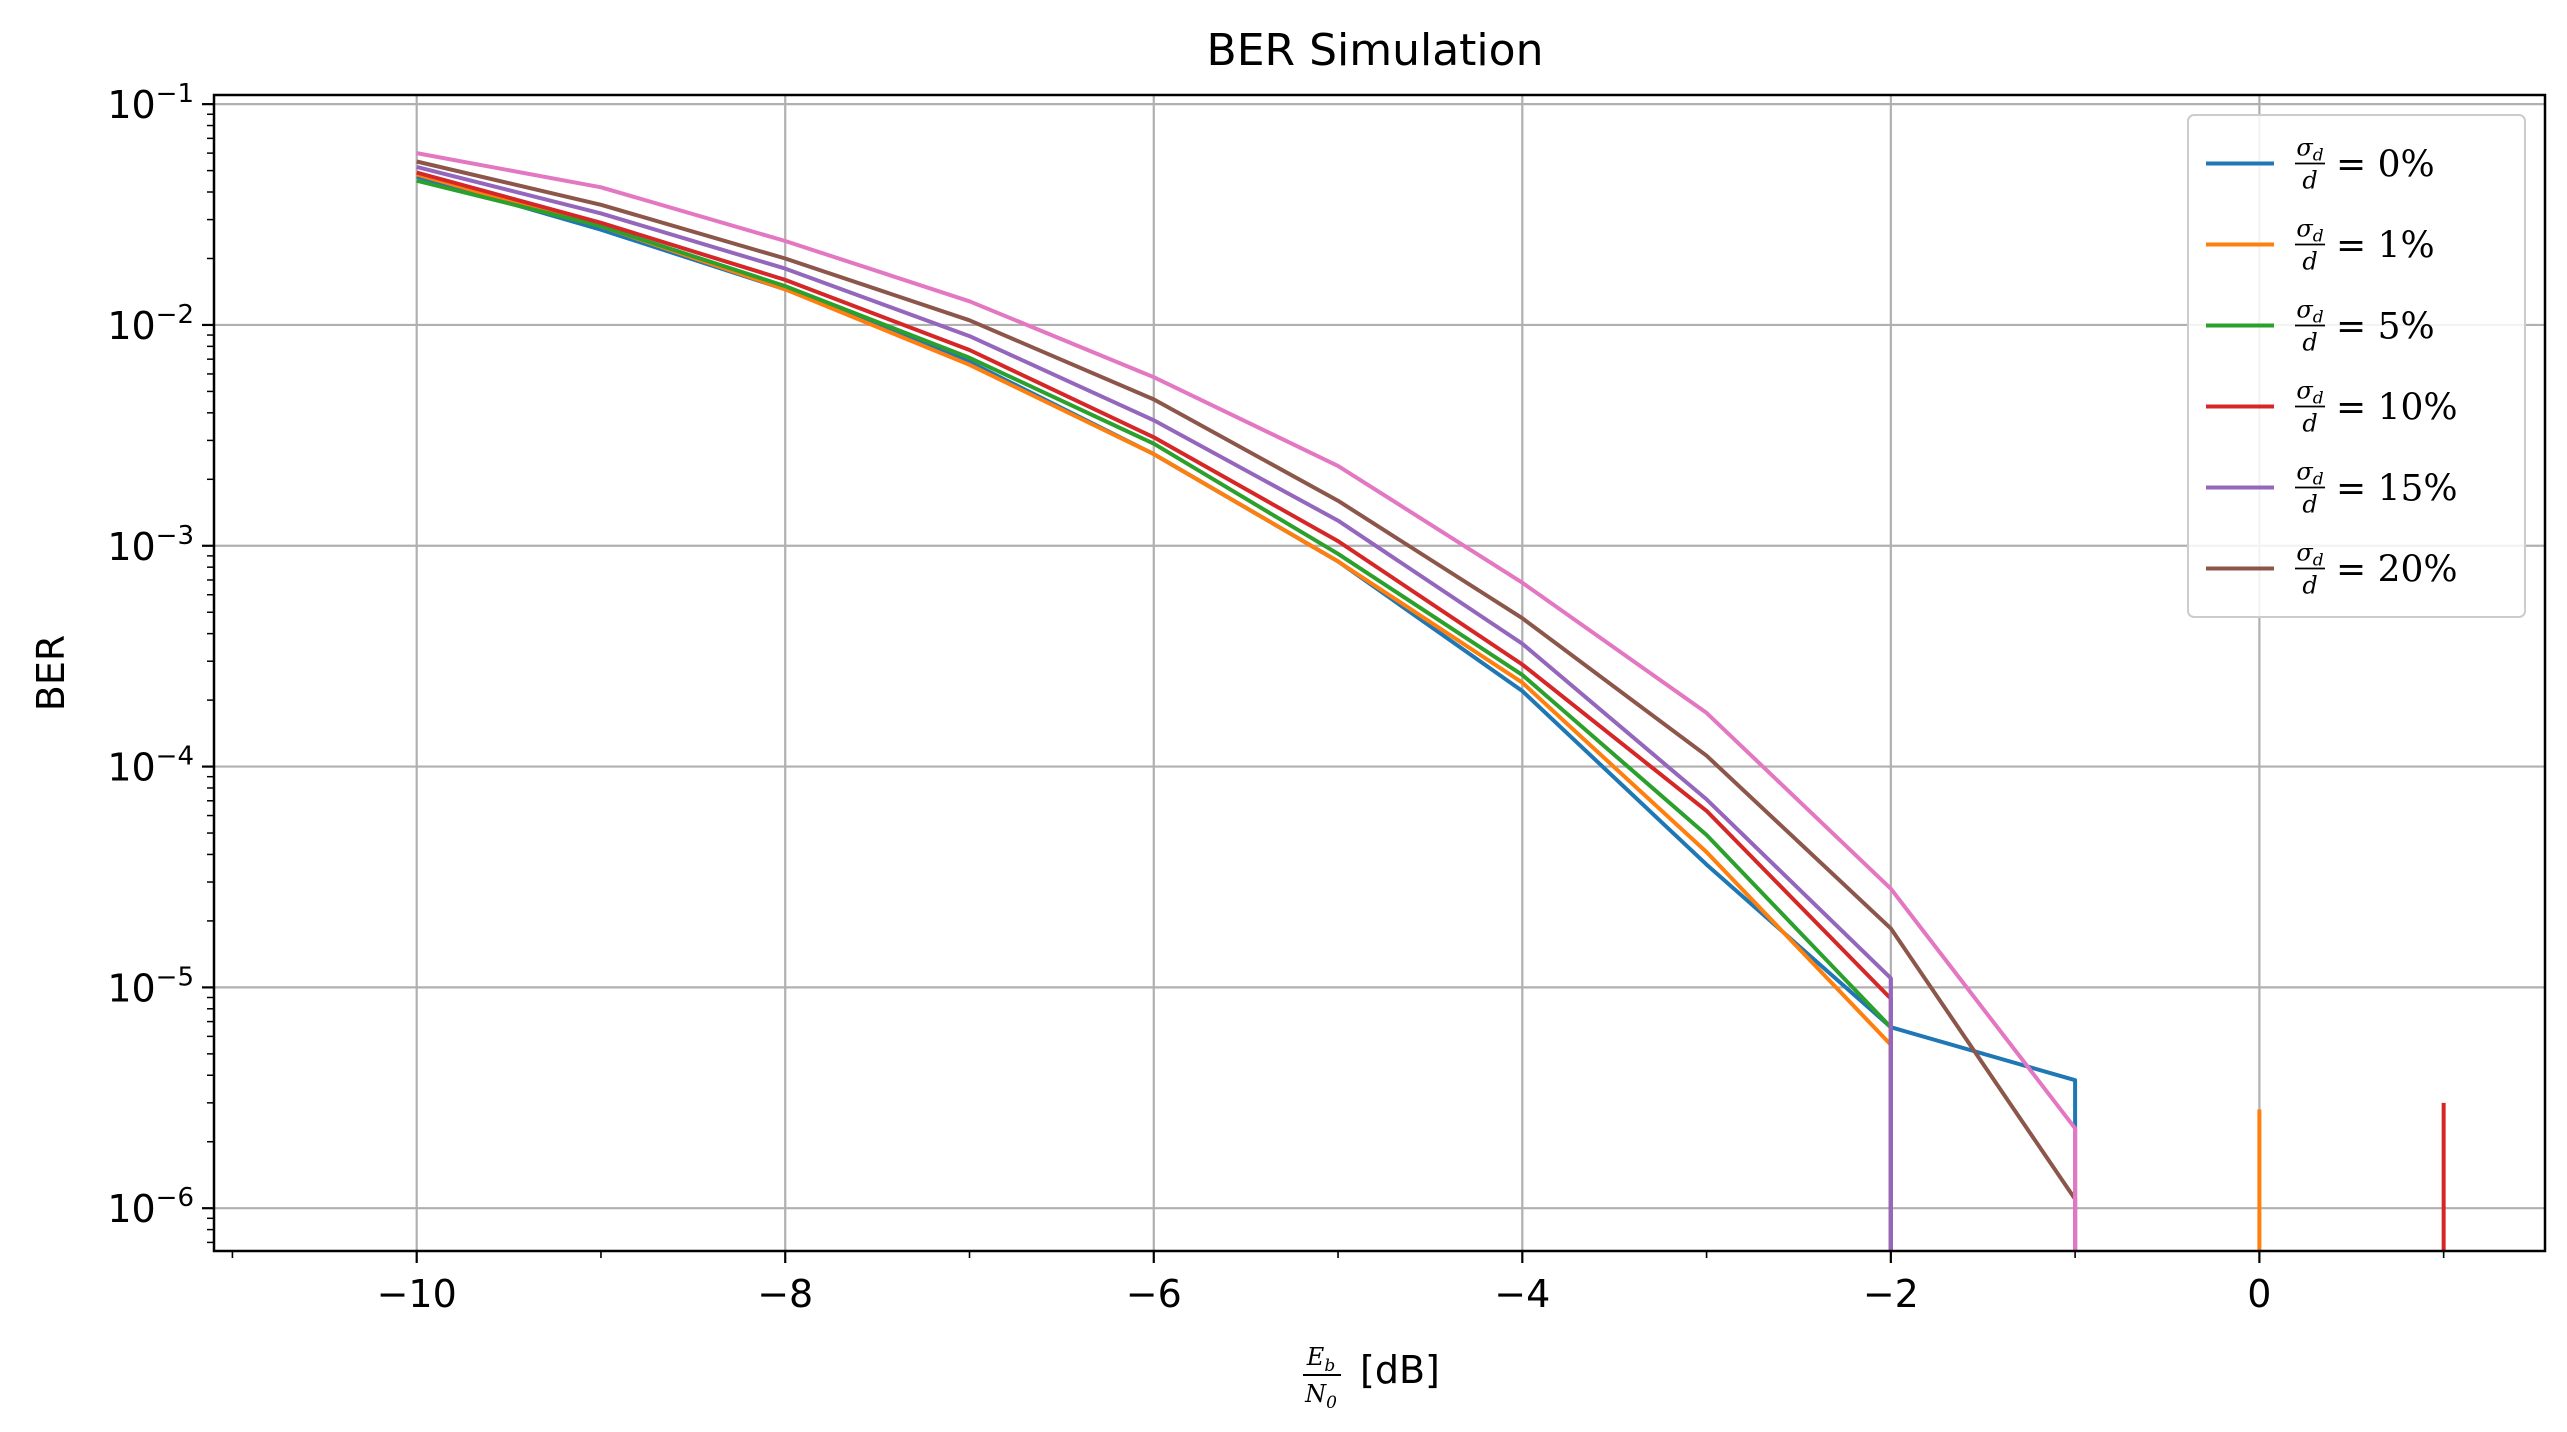 This screenshot has width=2567, height=1432. What do you see at coordinates (2385, 327) in the screenshot?
I see `legend-label: = 5%` at bounding box center [2385, 327].